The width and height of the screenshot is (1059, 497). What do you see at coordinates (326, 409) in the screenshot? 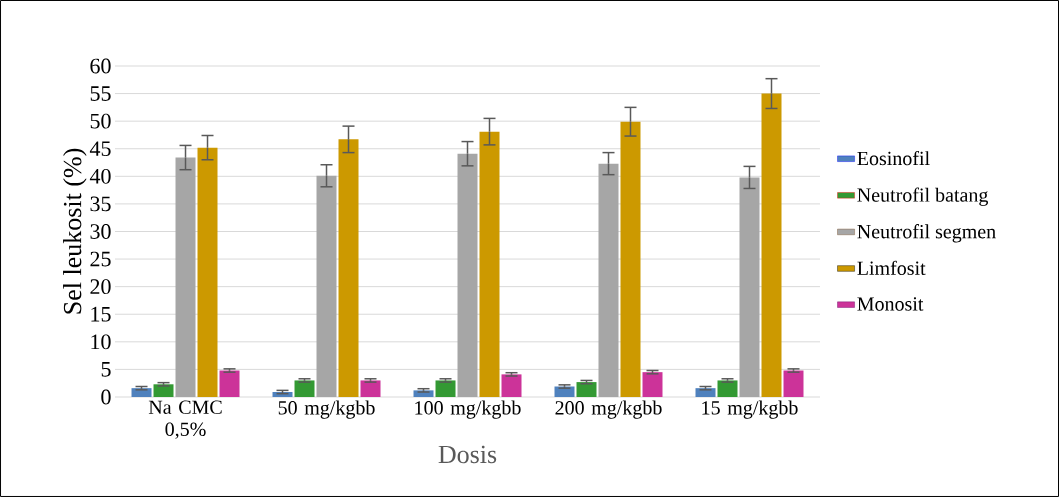
I see `x-tick-label: 50 mg/kgbb` at bounding box center [326, 409].